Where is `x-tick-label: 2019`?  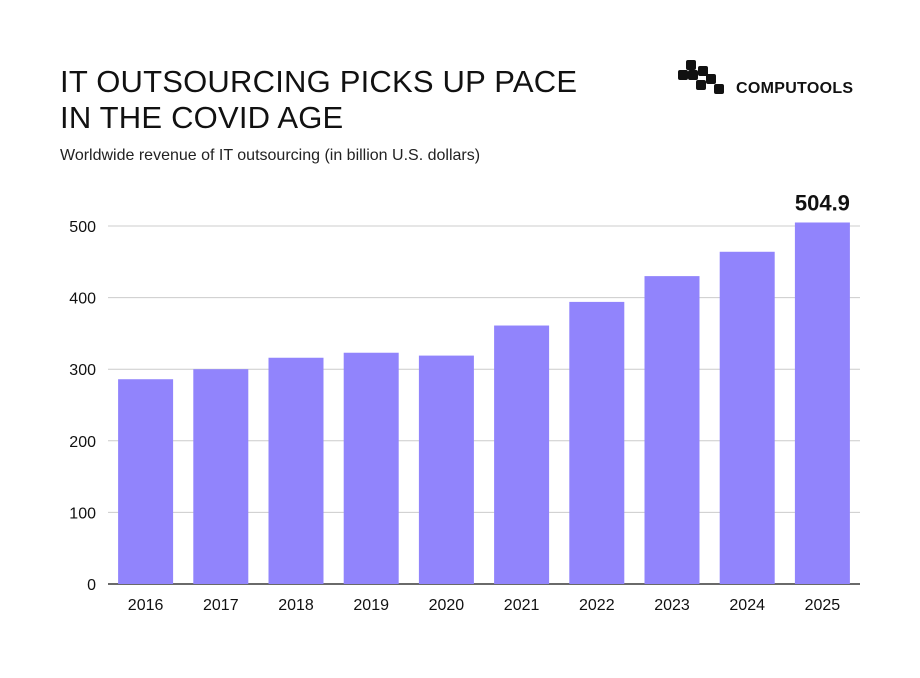
x-tick-label: 2019 is located at coordinates (371, 605).